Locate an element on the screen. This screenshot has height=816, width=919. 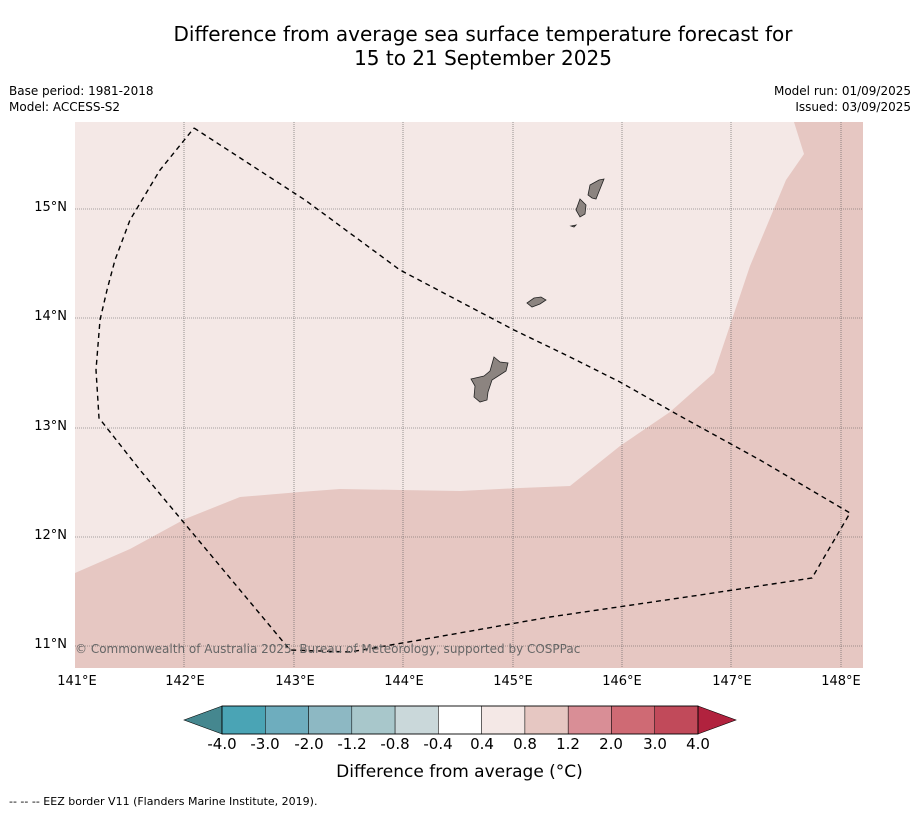
colorbar-tick: 4.0 is located at coordinates (698, 744).